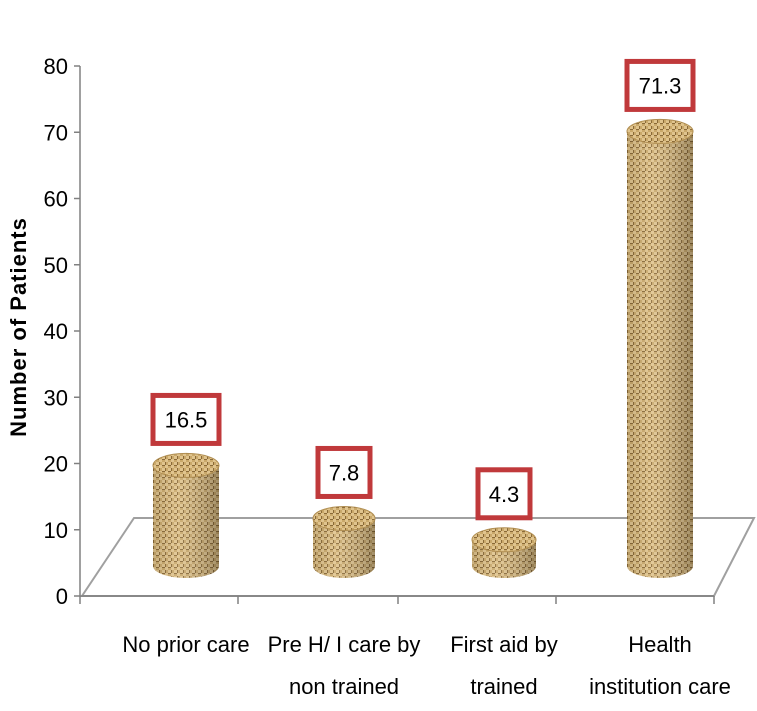 The image size is (757, 711). Describe the element at coordinates (56, 530) in the screenshot. I see `y-tick-label: 10` at that location.